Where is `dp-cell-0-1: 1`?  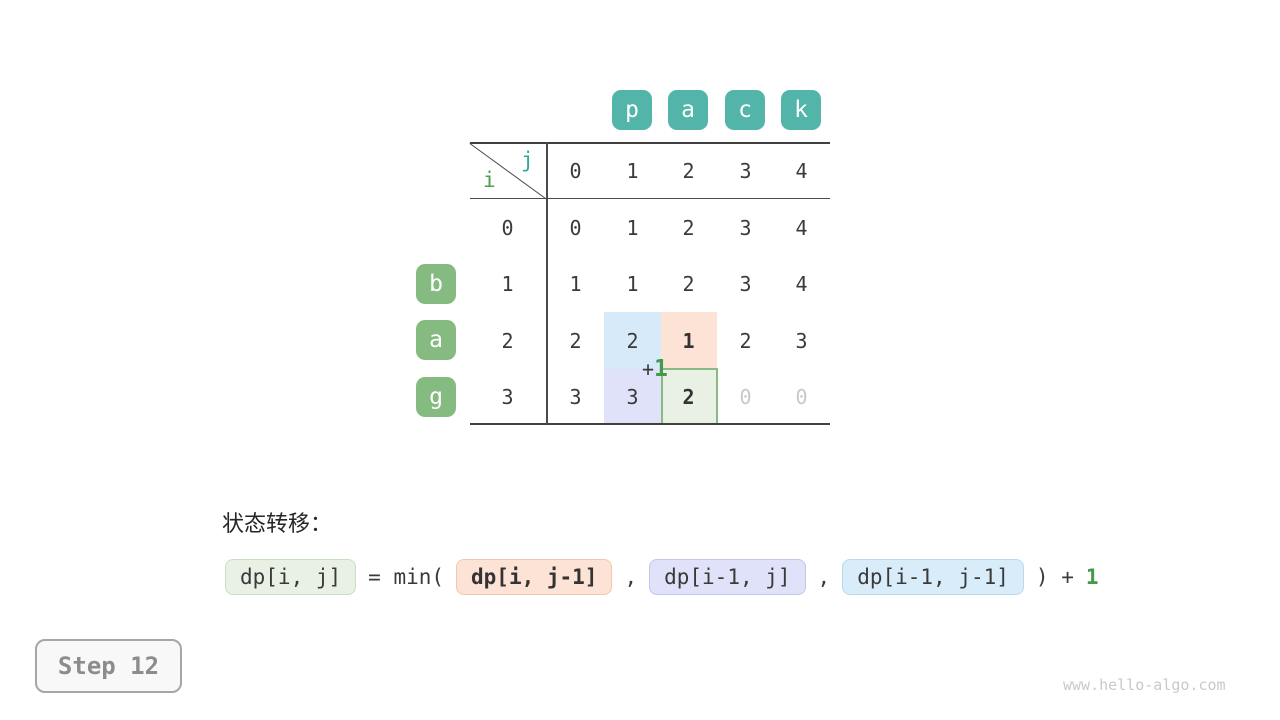
dp-cell-0-1: 1 is located at coordinates (632, 228).